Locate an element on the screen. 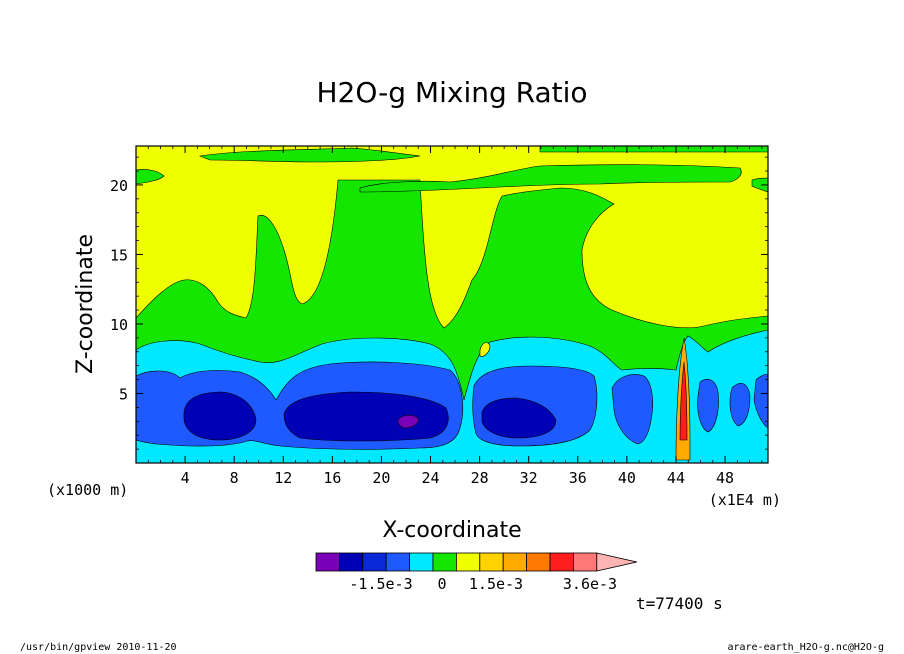  y-tick-label: 20 is located at coordinates (119, 186).